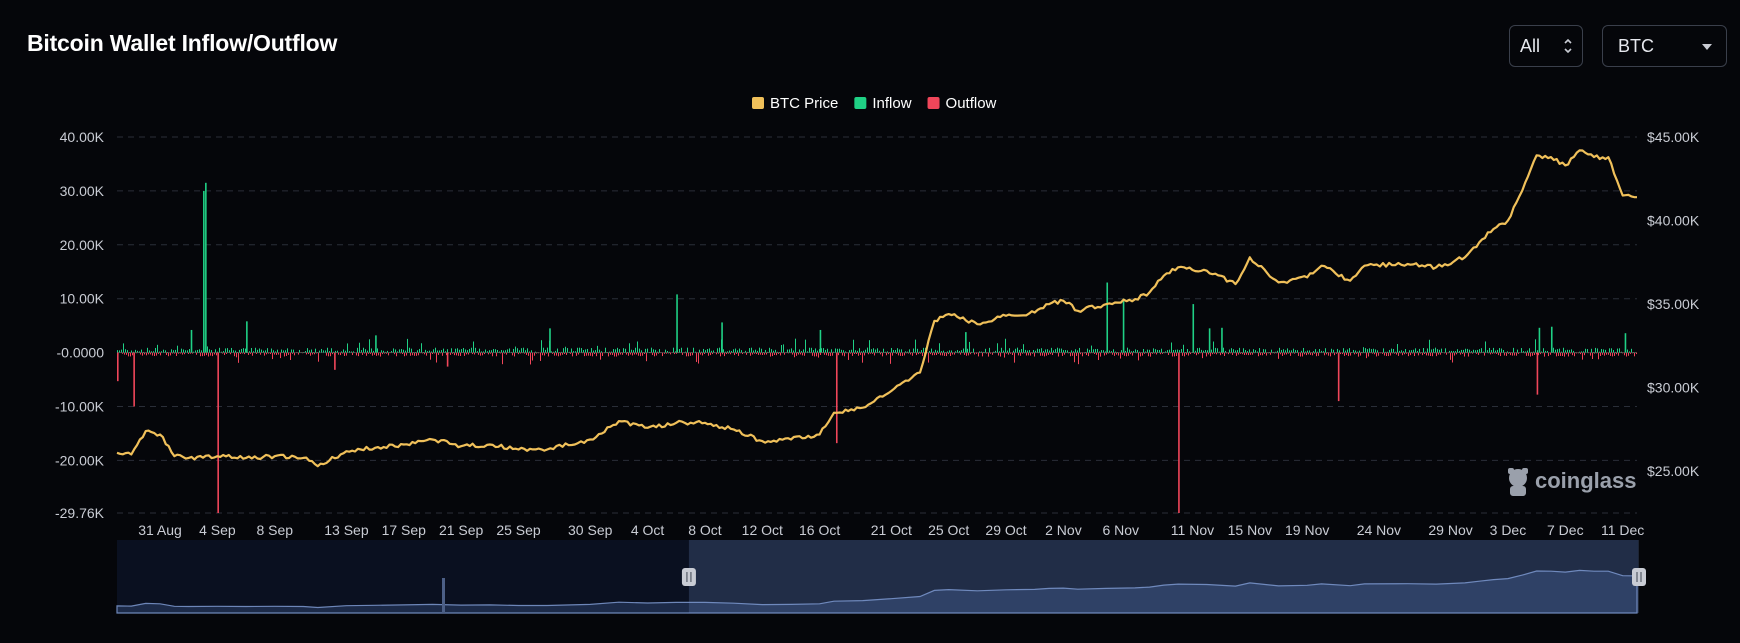 The image size is (1740, 643). What do you see at coordinates (883, 103) in the screenshot?
I see `legend-item: Inflow` at bounding box center [883, 103].